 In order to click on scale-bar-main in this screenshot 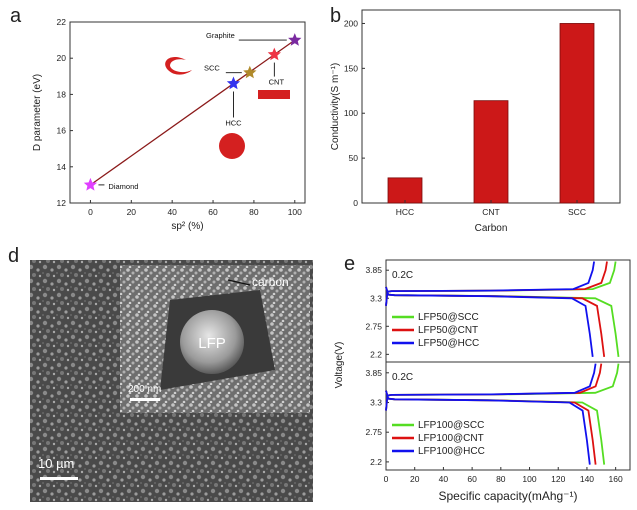, I will do `click(59, 478)`.